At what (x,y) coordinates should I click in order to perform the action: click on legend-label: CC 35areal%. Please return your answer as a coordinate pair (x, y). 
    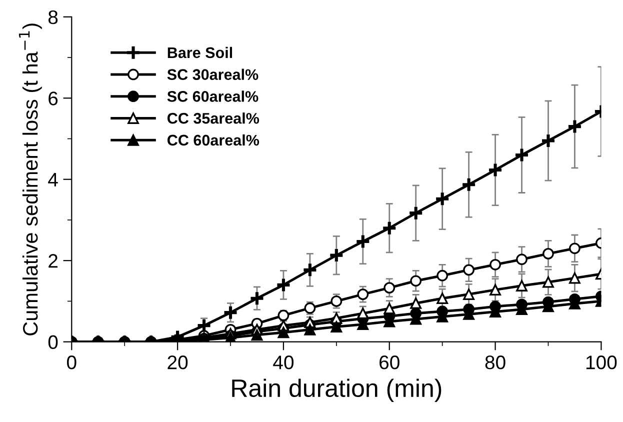
    Looking at the image, I should click on (214, 118).